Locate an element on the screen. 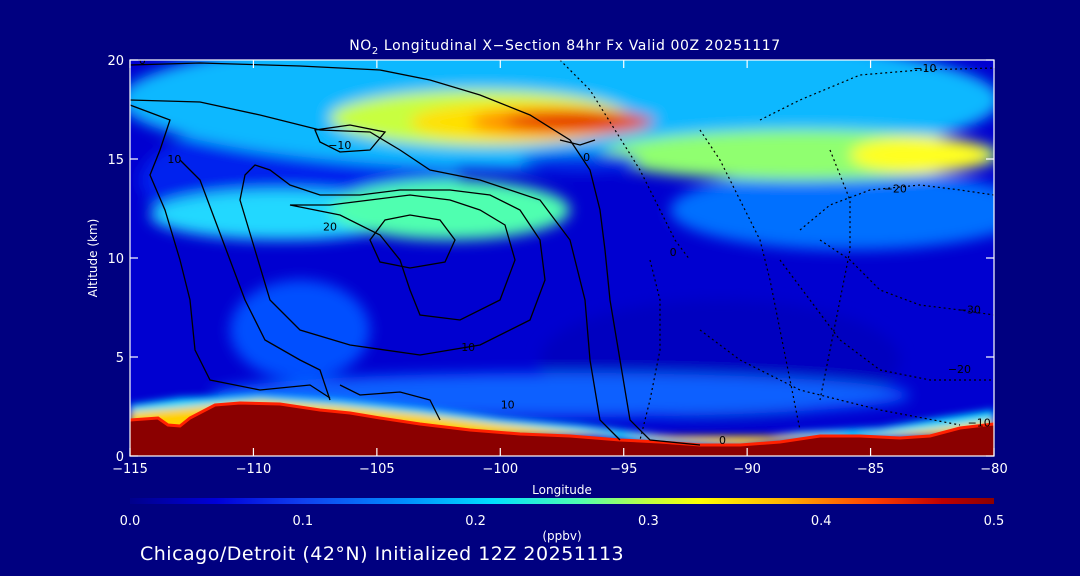 This screenshot has height=576, width=1080. y-tick-label: 15 is located at coordinates (115, 160).